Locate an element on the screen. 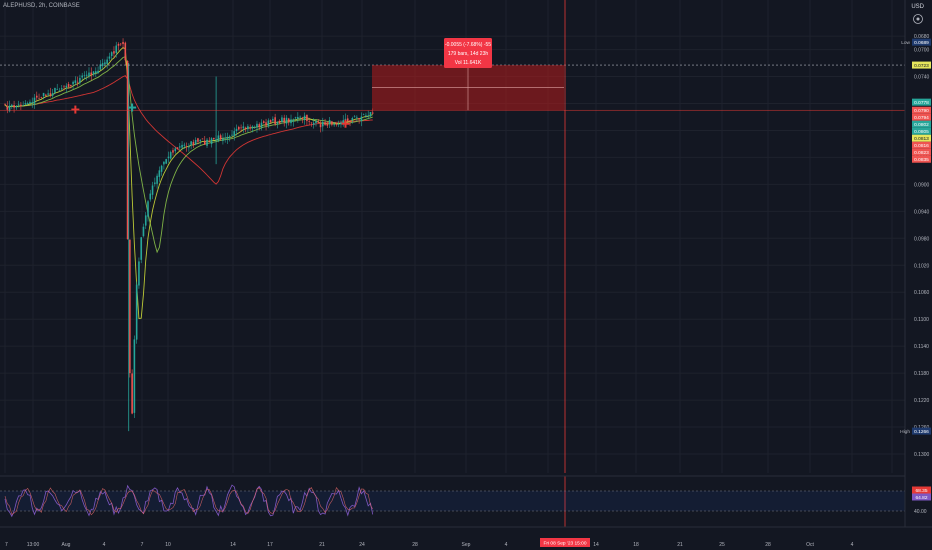 This screenshot has width=932, height=550. price-tick-8: 0.0980 is located at coordinates (922, 239).